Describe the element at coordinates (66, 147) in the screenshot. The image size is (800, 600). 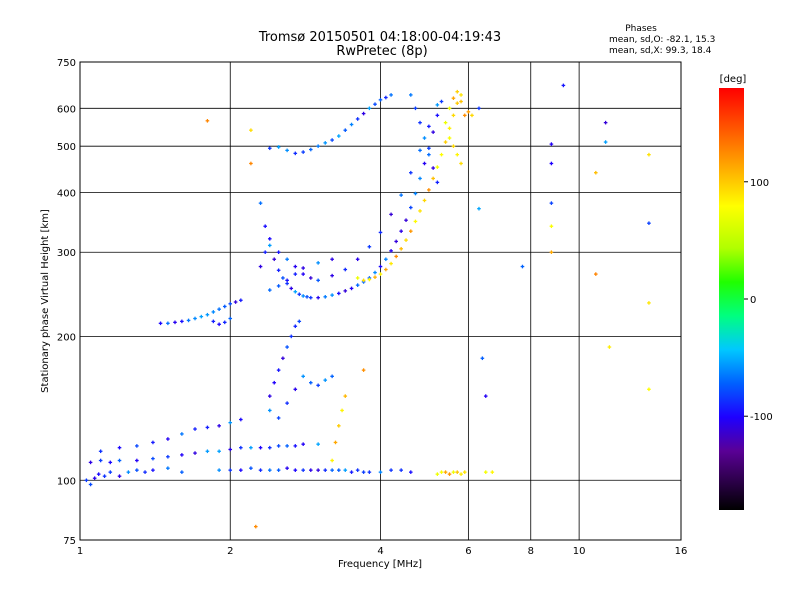
I see `y-tick-label: 500` at that location.